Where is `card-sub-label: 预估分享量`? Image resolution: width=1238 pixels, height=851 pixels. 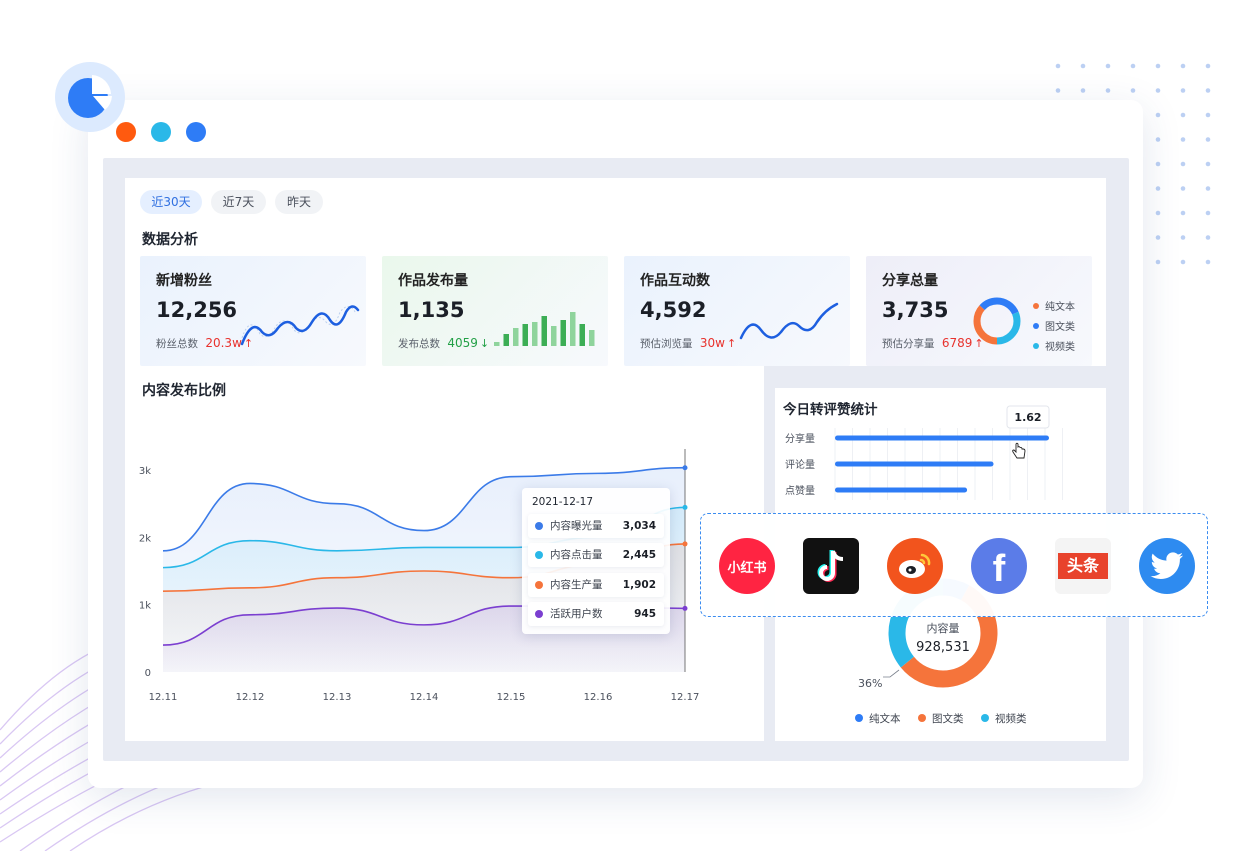 card-sub-label: 预估分享量 is located at coordinates (908, 344).